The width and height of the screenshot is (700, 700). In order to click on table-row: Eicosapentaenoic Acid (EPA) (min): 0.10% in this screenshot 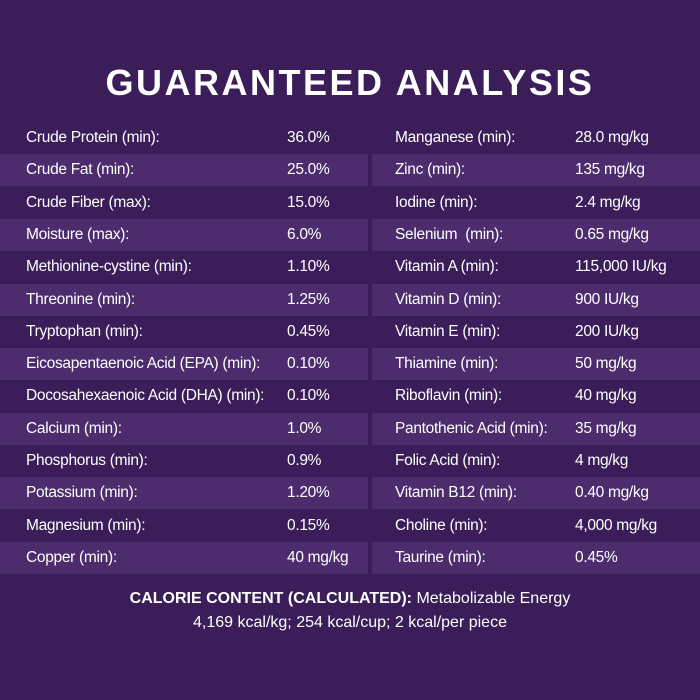, I will do `click(184, 364)`.